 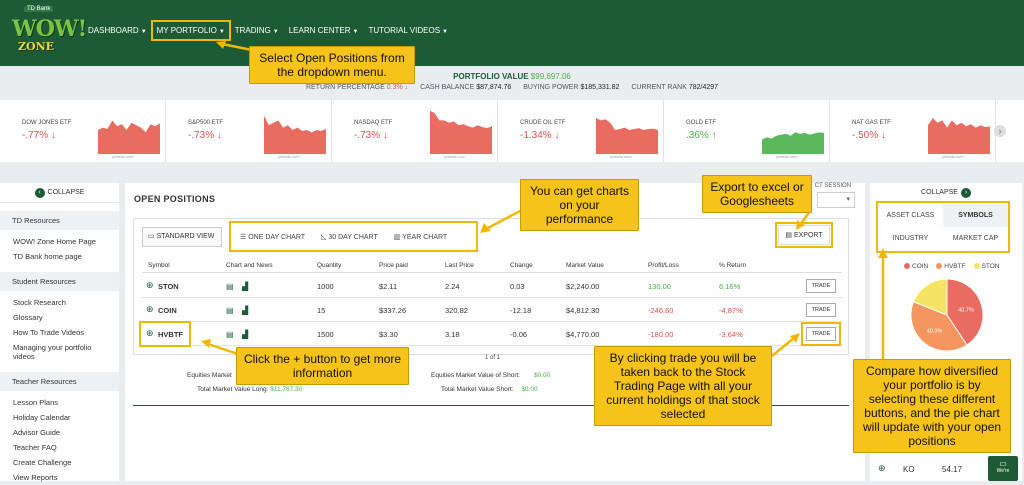 I want to click on plus-icon: ⊕, so click(x=882, y=468).